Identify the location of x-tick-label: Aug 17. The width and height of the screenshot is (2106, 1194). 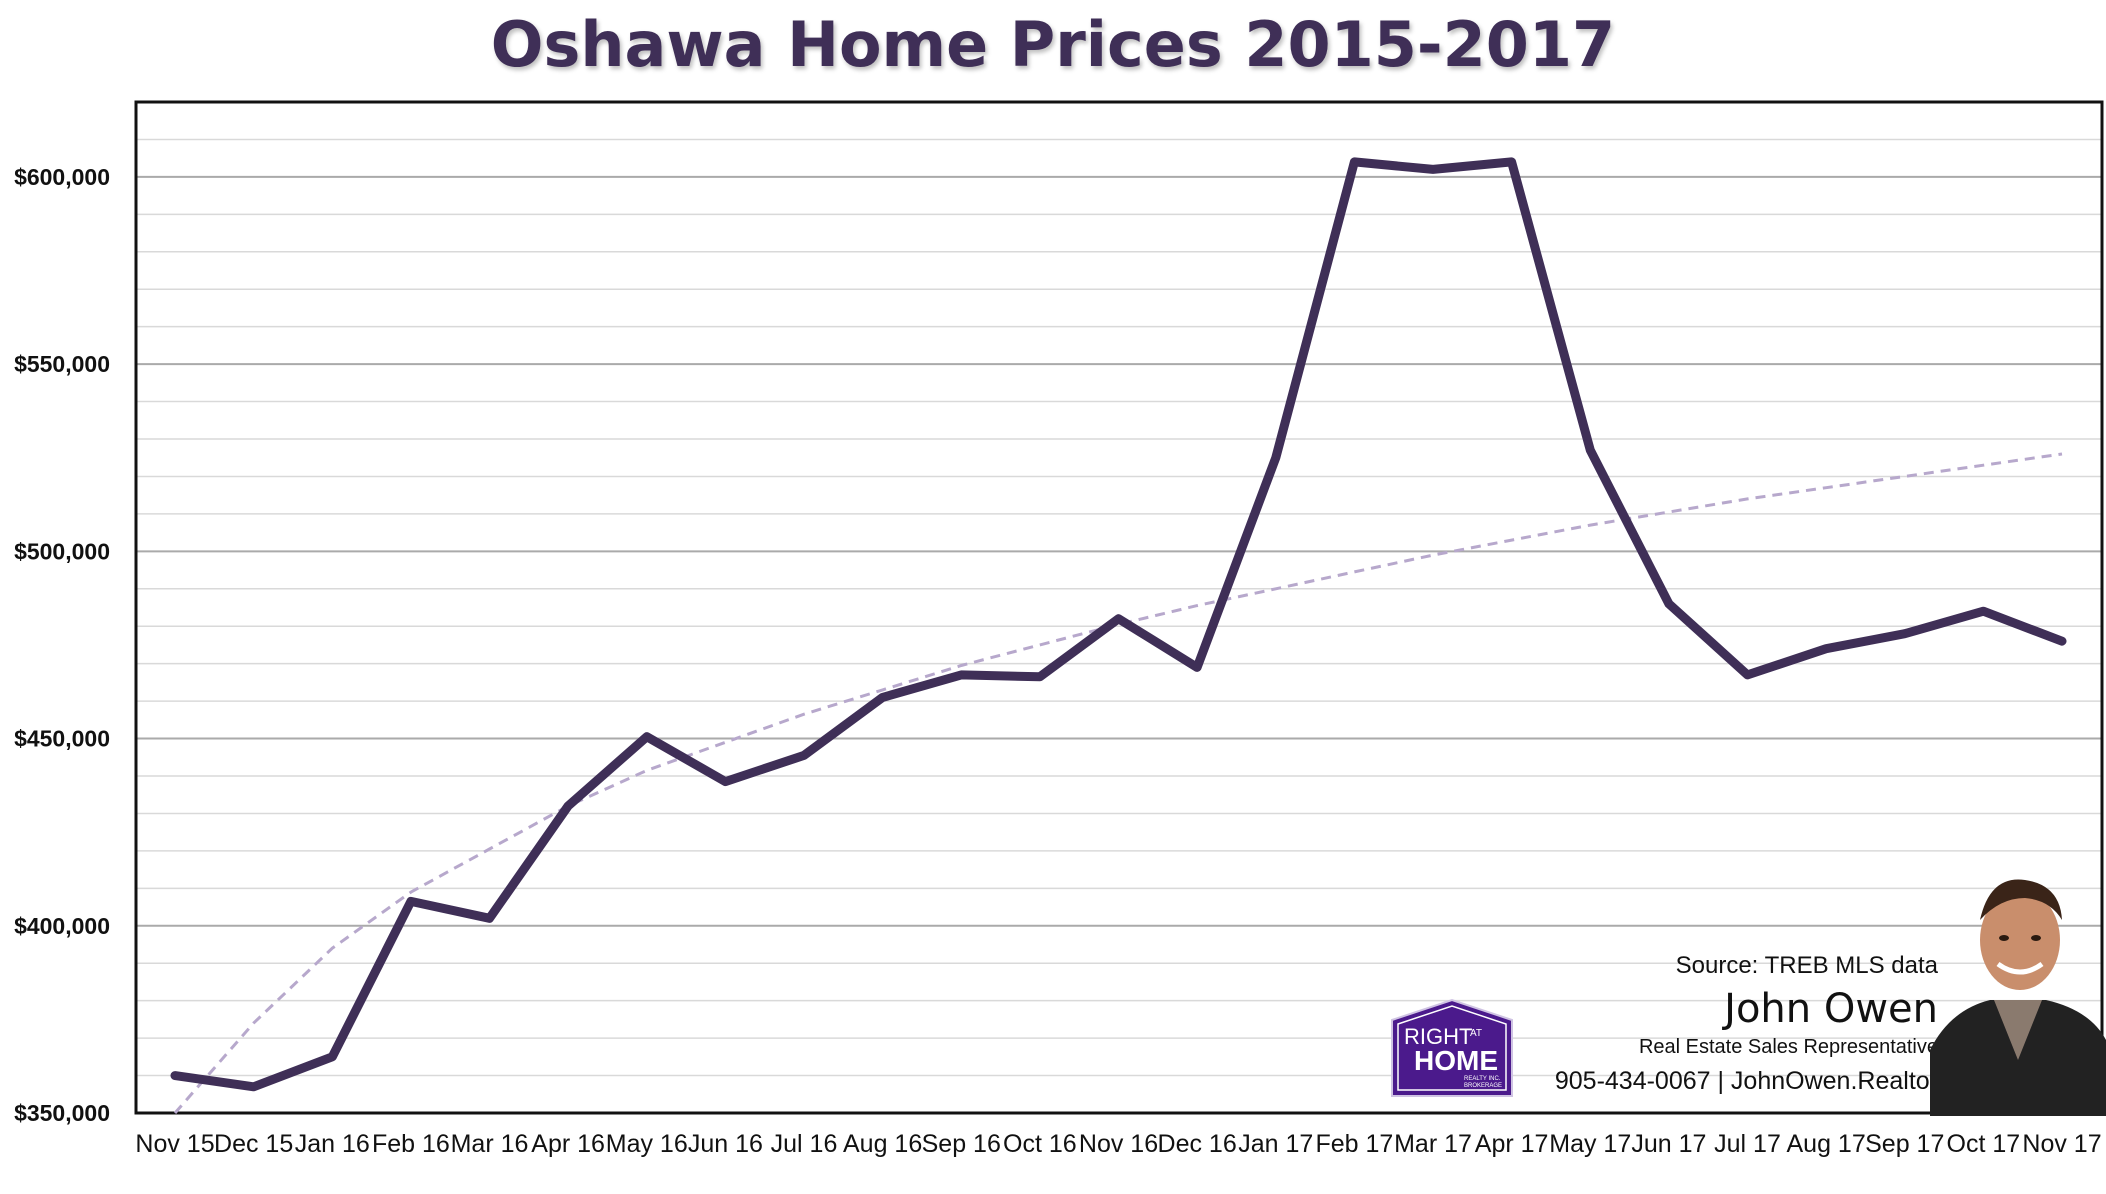
(1826, 1144).